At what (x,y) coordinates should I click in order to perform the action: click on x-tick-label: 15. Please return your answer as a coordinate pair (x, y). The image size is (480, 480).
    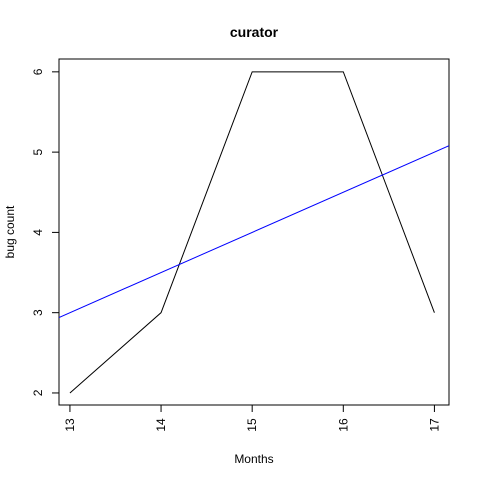
    Looking at the image, I should click on (252, 425).